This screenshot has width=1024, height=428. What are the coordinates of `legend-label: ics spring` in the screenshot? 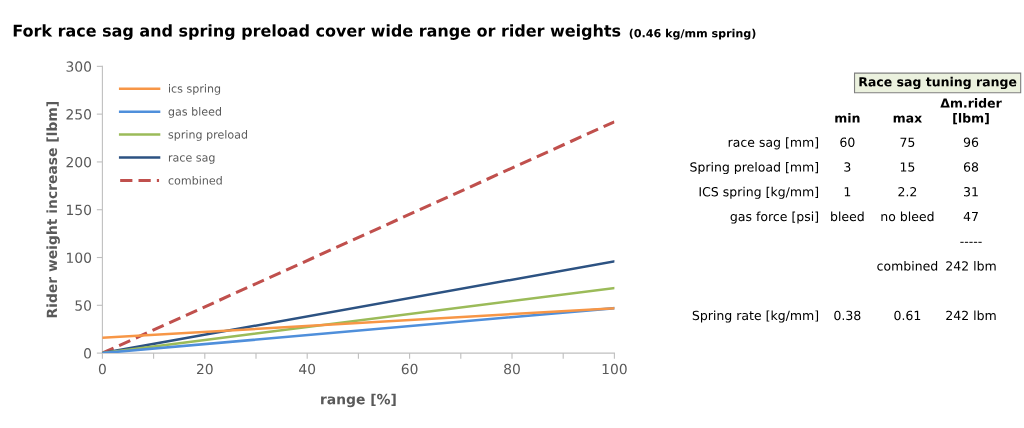 It's located at (195, 89).